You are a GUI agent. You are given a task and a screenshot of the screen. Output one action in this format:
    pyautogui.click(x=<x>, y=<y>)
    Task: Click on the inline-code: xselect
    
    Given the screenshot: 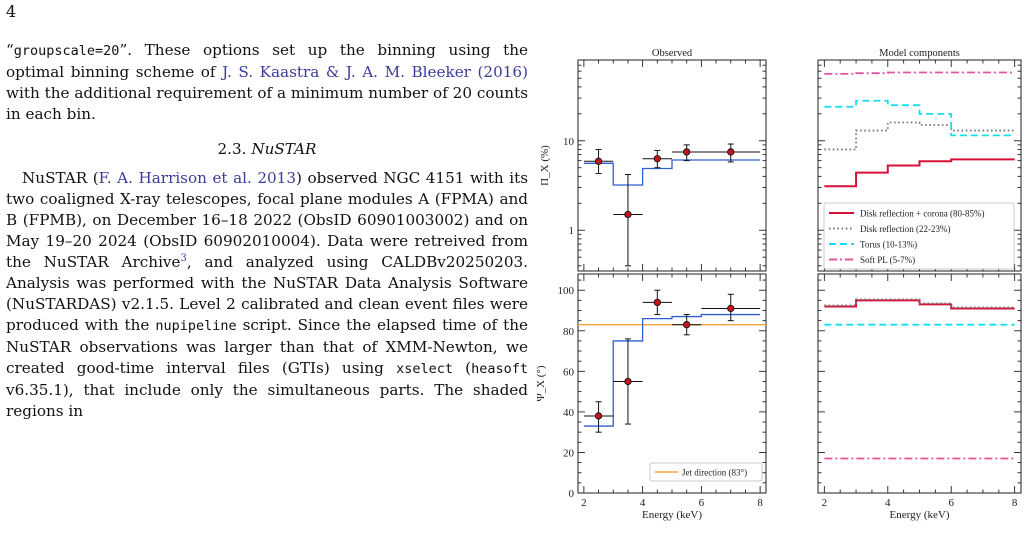 What is the action you would take?
    pyautogui.click(x=424, y=369)
    